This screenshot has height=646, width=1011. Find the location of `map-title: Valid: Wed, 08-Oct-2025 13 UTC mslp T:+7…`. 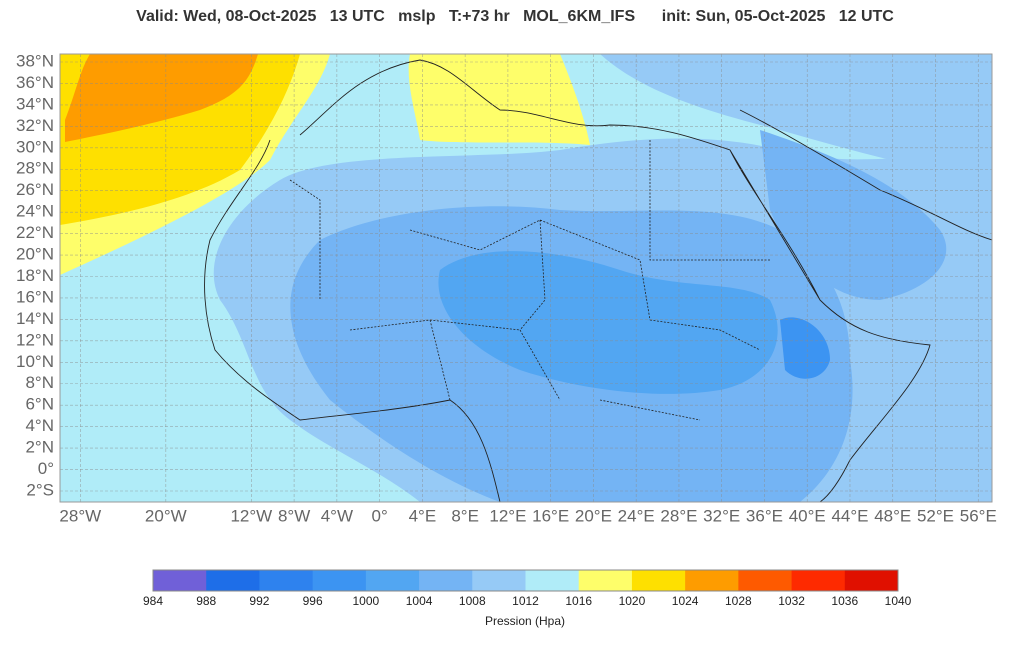

map-title: Valid: Wed, 08-Oct-2025 13 UTC mslp T:+7… is located at coordinates (515, 16).